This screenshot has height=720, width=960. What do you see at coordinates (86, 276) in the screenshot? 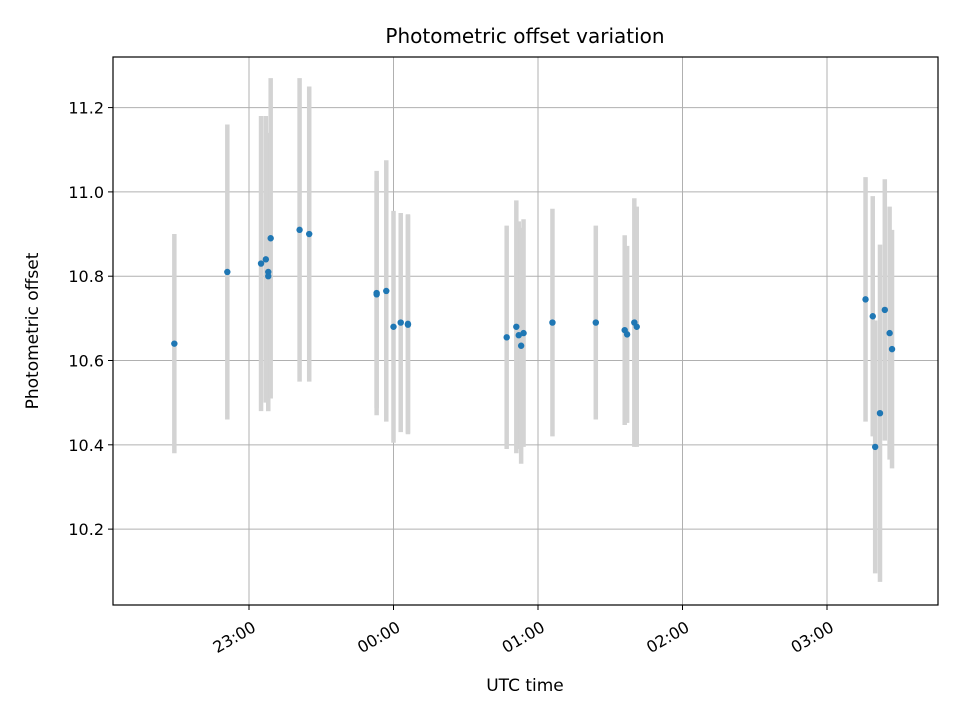
I see `y-tick-label: 10.8` at bounding box center [86, 276].